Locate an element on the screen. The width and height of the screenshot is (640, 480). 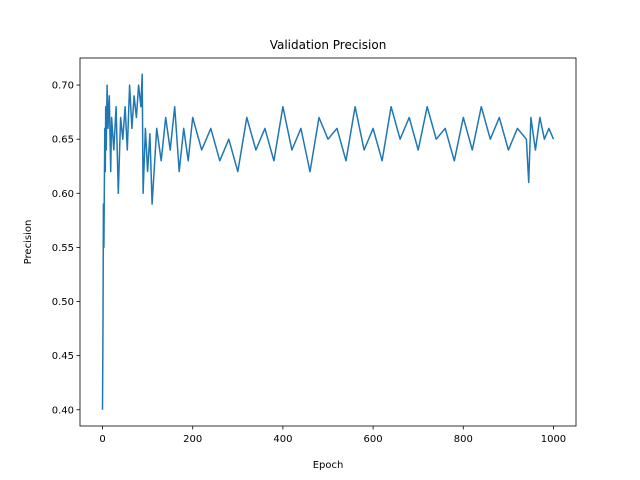
x-tick-label: 400 is located at coordinates (282, 439).